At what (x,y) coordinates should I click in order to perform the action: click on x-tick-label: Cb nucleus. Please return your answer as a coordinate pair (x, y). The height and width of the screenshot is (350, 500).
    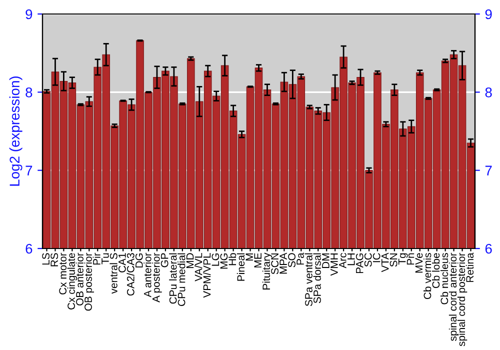
    Looking at the image, I should click on (444, 278).